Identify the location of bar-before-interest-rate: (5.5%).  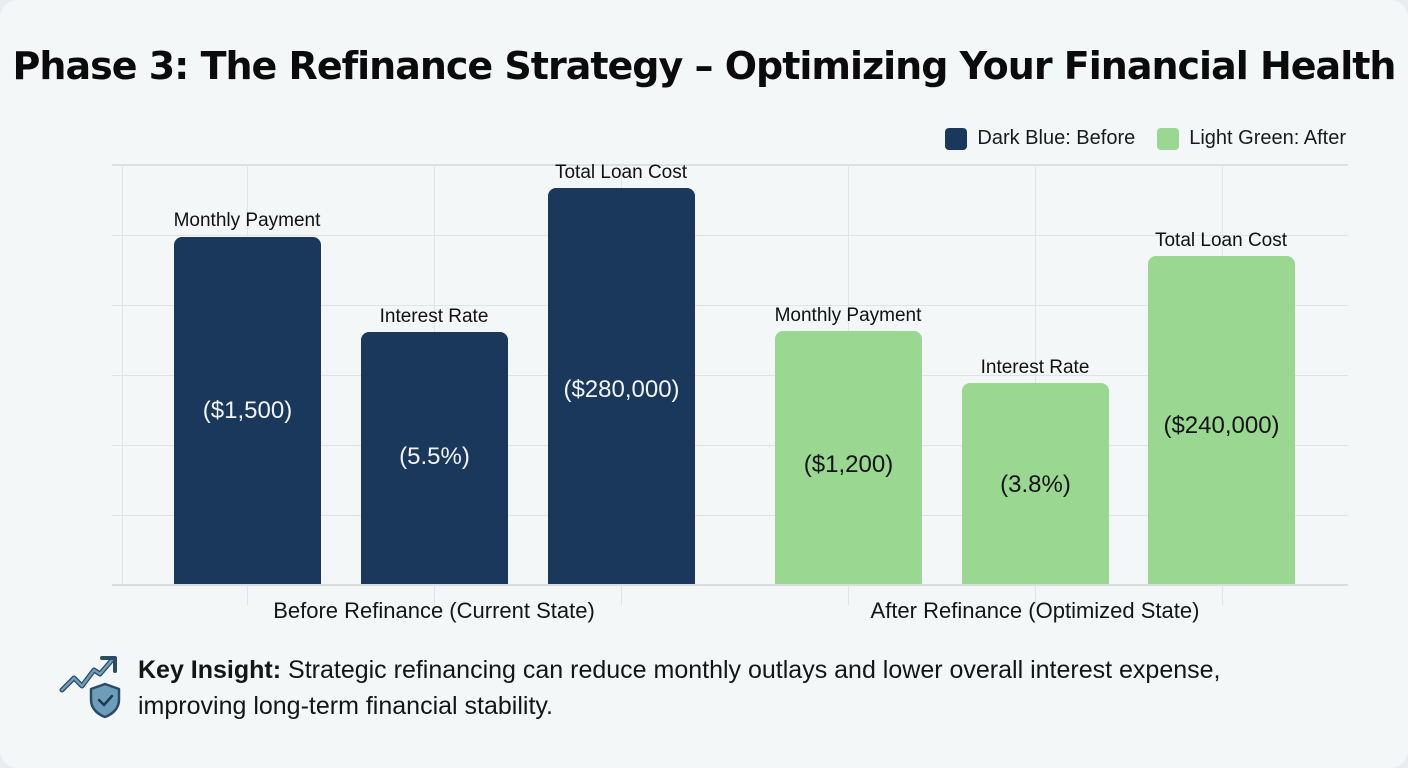
(434, 458).